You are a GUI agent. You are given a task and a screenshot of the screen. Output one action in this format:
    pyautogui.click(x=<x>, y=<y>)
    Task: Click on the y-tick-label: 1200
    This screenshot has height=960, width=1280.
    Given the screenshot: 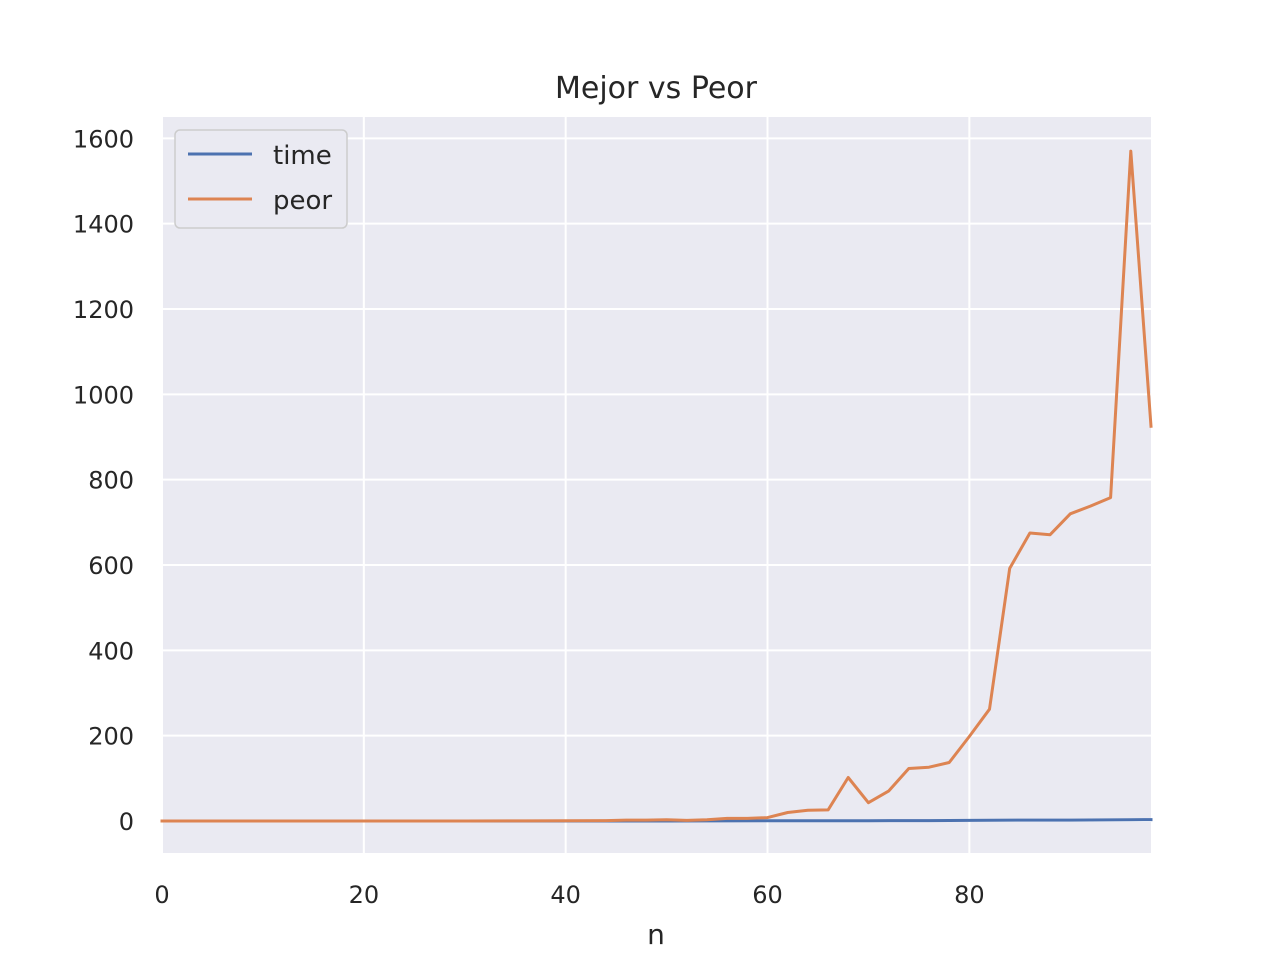 What is the action you would take?
    pyautogui.click(x=103, y=310)
    